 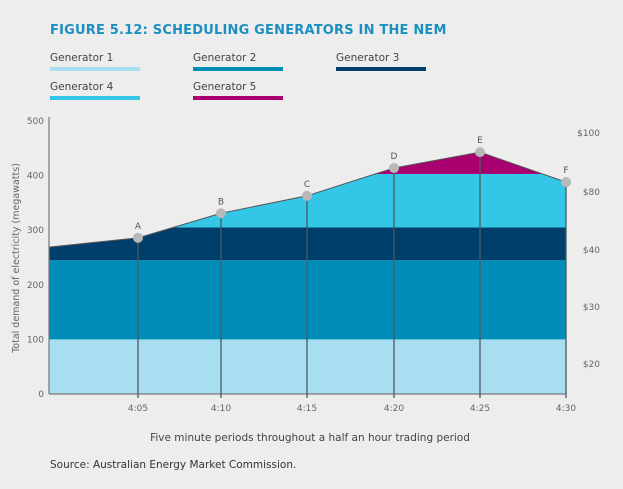 What do you see at coordinates (394, 157) in the screenshot?
I see `point-label-d: D` at bounding box center [394, 157].